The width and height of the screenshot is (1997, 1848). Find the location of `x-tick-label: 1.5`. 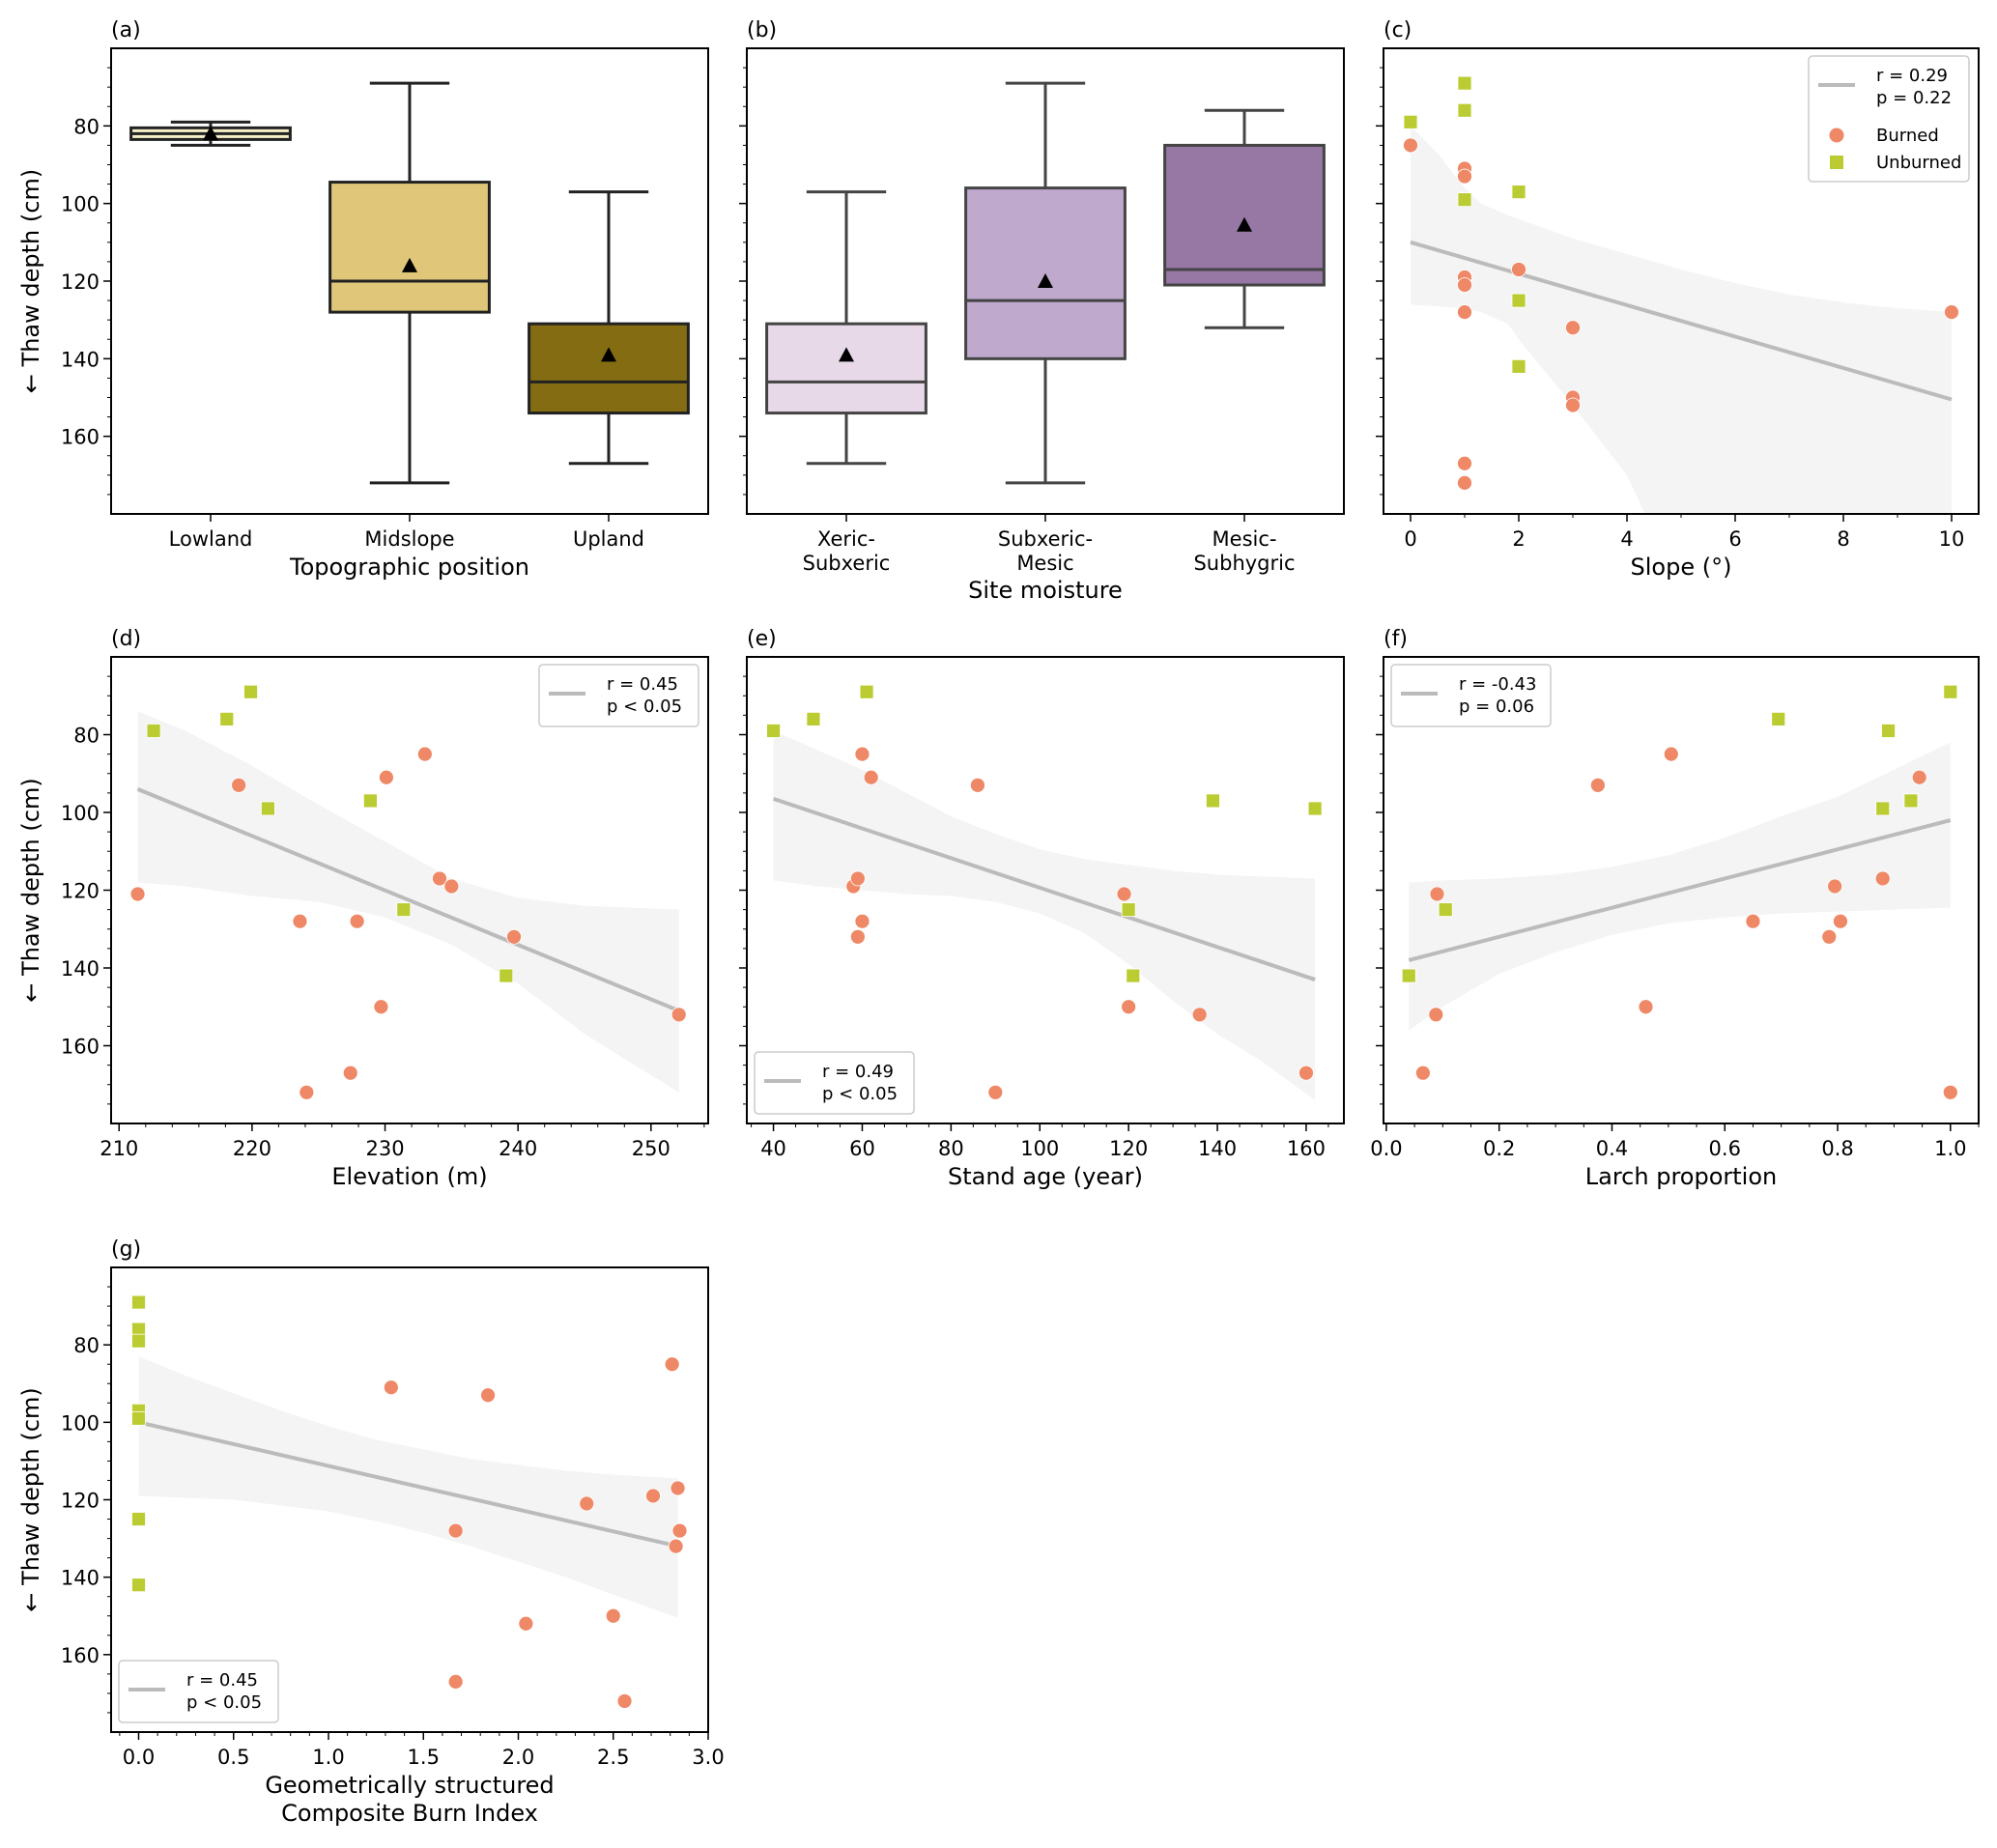

x-tick-label: 1.5 is located at coordinates (424, 1757).